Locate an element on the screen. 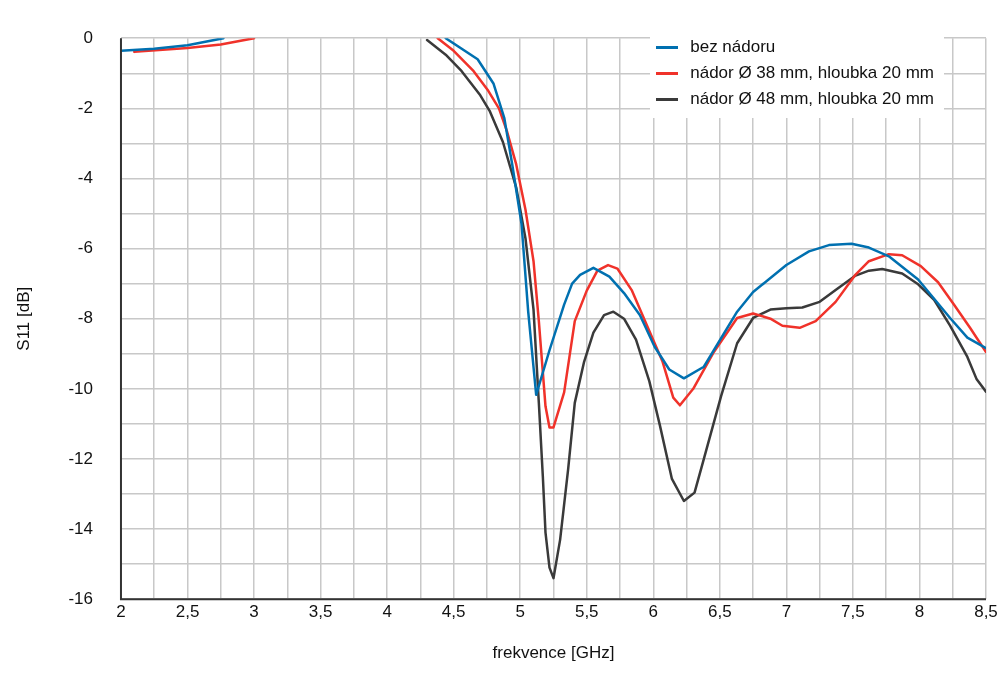 The image size is (1004, 674). y-tick-label: -6 is located at coordinates (85, 248).